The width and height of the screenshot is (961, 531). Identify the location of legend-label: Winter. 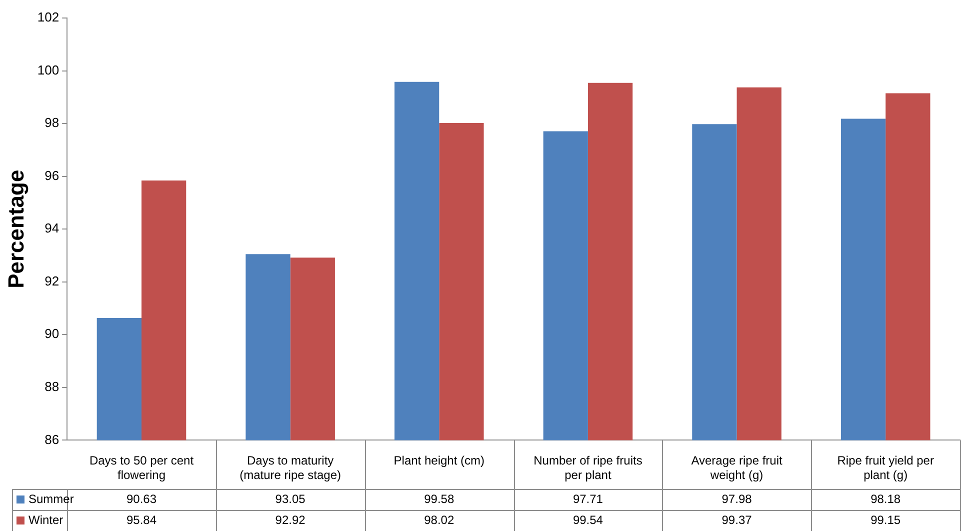
(46, 519).